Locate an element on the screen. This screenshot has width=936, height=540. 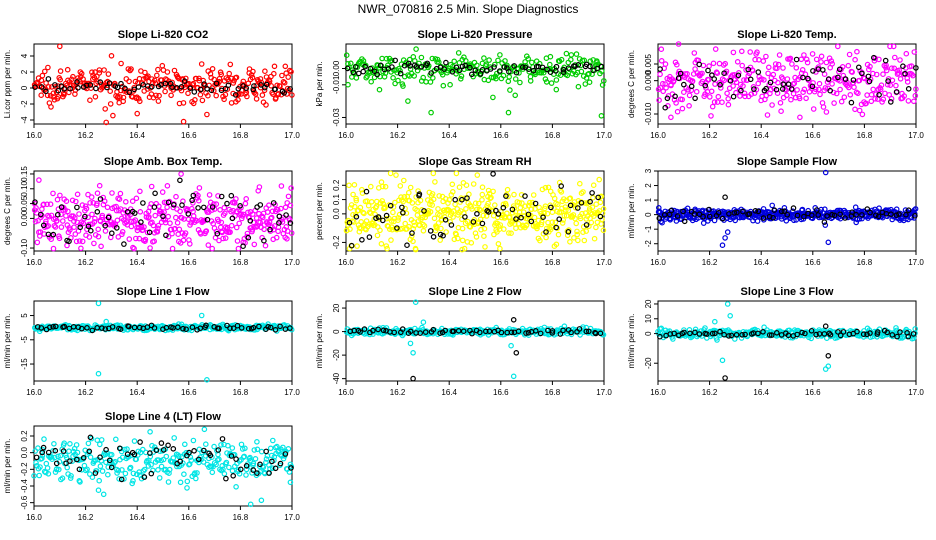
x-tick-label: 16.6 is located at coordinates (189, 392).